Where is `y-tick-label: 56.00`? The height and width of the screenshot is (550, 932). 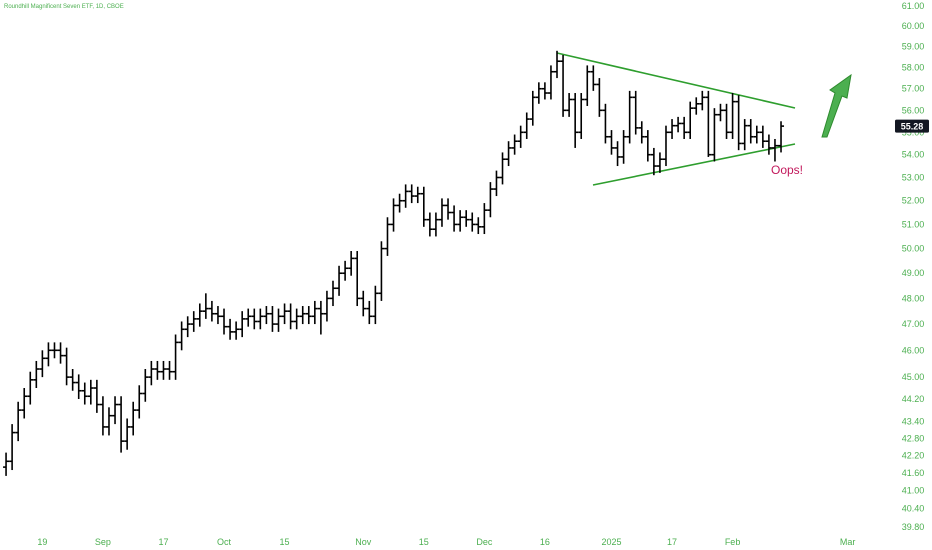 y-tick-label: 56.00 is located at coordinates (913, 110).